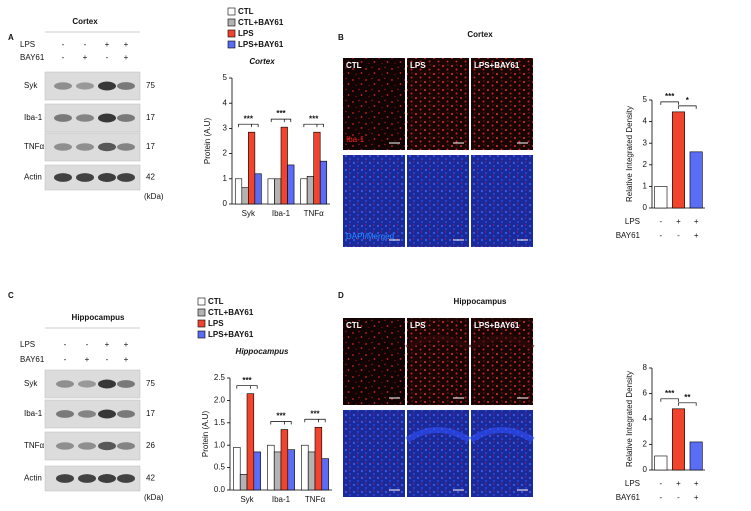 This screenshot has height=511, width=751. I want to click on image-column-label: CTL, so click(354, 65).